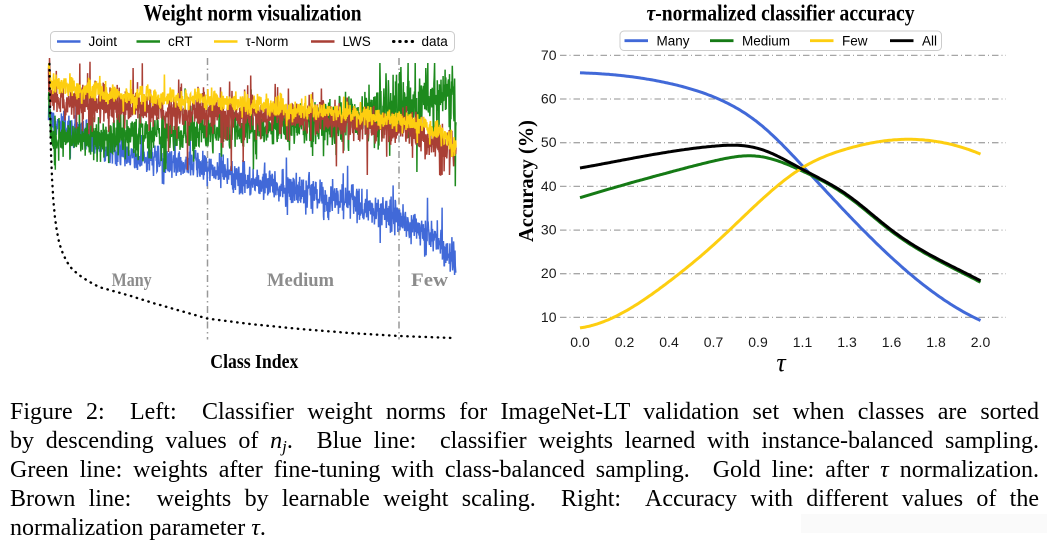 This screenshot has width=1047, height=543. I want to click on svg-text: 10, so click(549, 317).